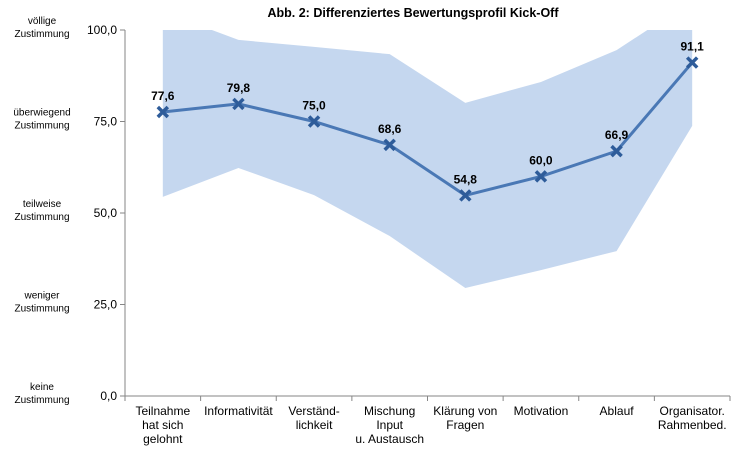 The width and height of the screenshot is (737, 449). What do you see at coordinates (389, 439) in the screenshot?
I see `x-tick-line: u. Austausch` at bounding box center [389, 439].